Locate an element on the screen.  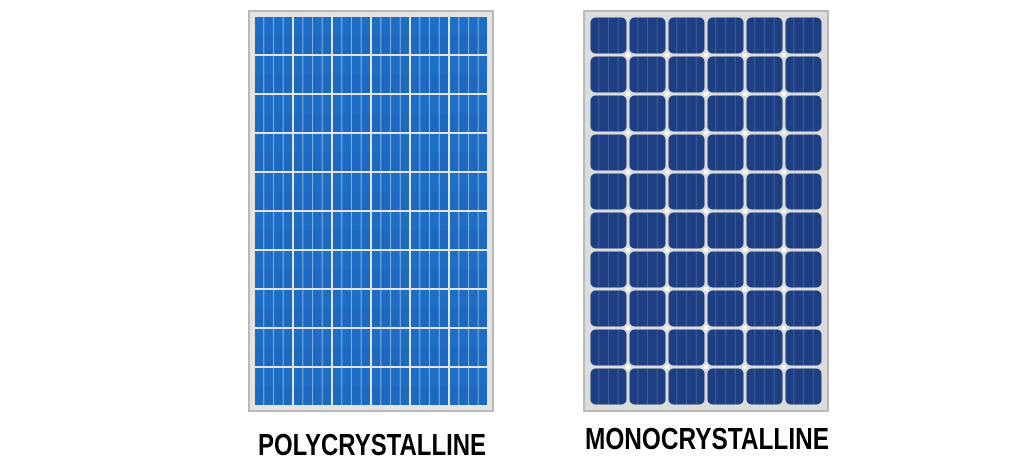
panel-label: MONOCRYSTALLINE is located at coordinates (707, 438).